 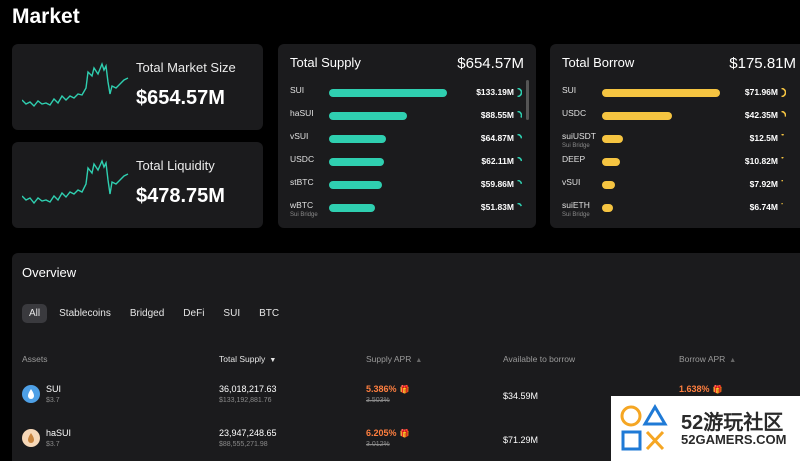 I want to click on filter-defi: DeFi, so click(x=194, y=313).